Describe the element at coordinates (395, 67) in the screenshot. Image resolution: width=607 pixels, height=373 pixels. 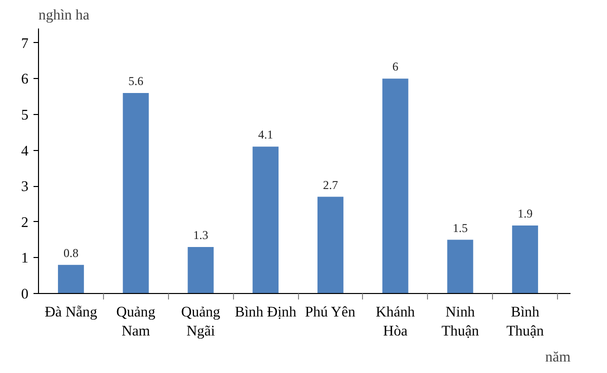
I see `data-label: 6` at that location.